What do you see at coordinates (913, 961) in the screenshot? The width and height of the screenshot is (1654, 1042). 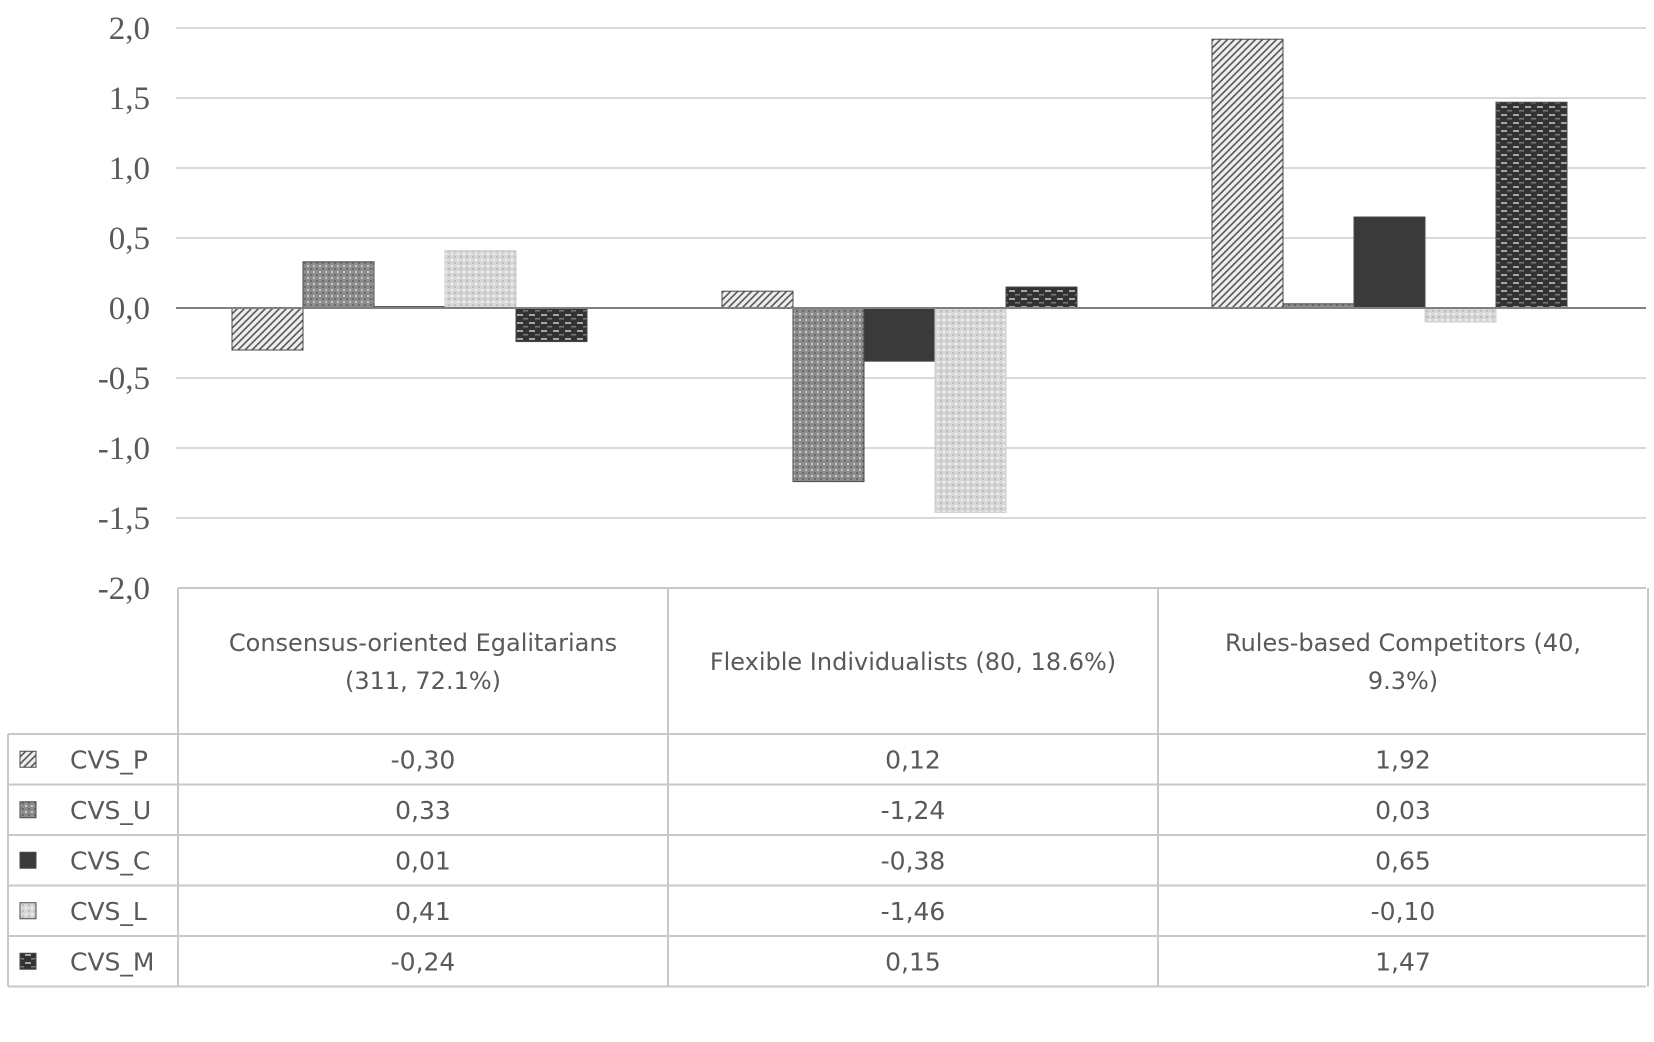 I see `data-table-value: 0,15` at bounding box center [913, 961].